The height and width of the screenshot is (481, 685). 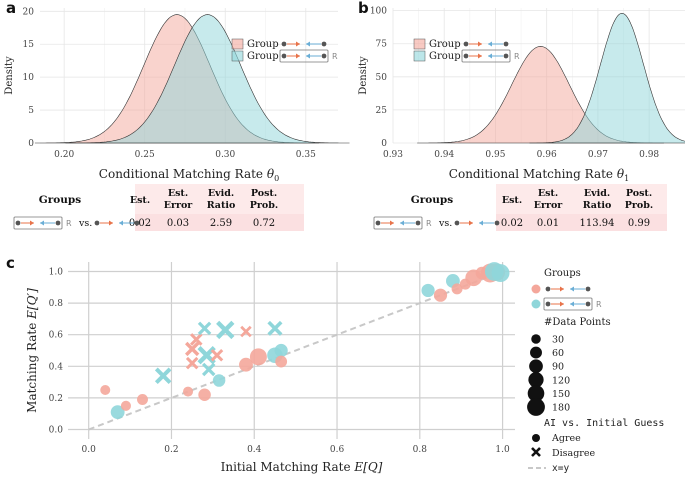 What do you see at coordinates (539, 175) in the screenshot?
I see `x-axis-label: Conditional Matching Rate θ1` at bounding box center [539, 175].